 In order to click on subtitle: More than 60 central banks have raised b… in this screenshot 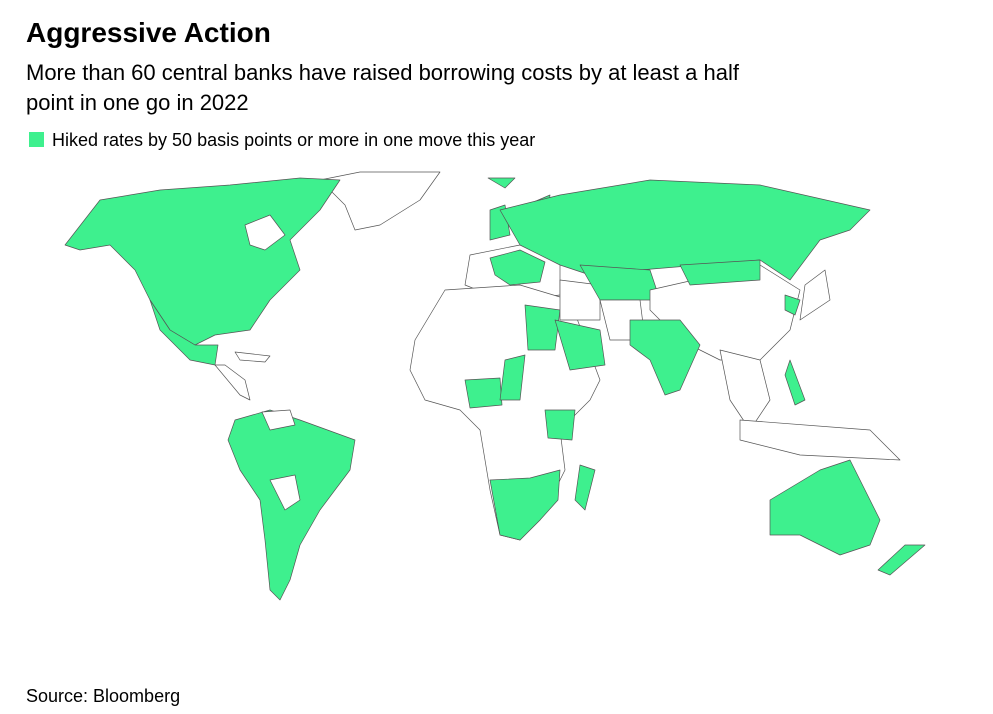, I will do `click(383, 72)`.